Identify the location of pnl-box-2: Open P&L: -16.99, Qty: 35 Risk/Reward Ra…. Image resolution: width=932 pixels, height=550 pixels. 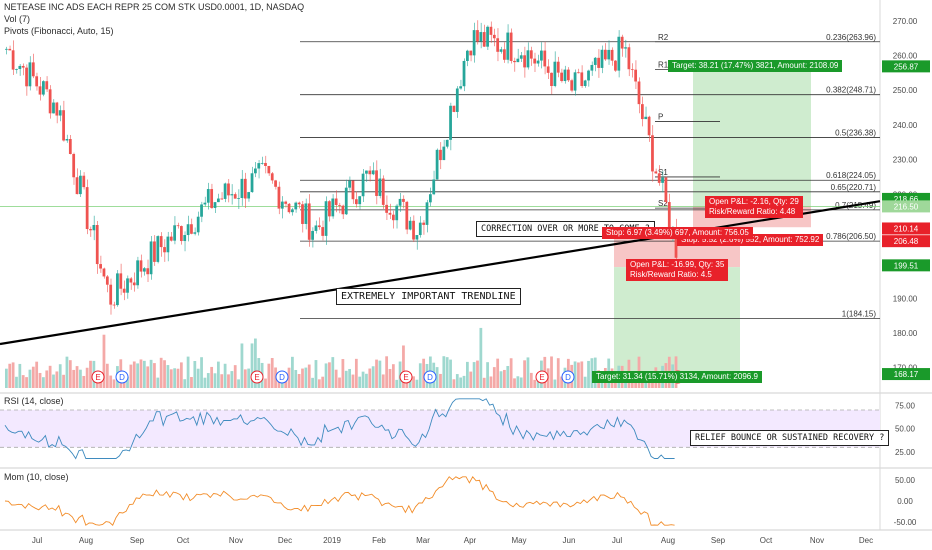
(677, 270).